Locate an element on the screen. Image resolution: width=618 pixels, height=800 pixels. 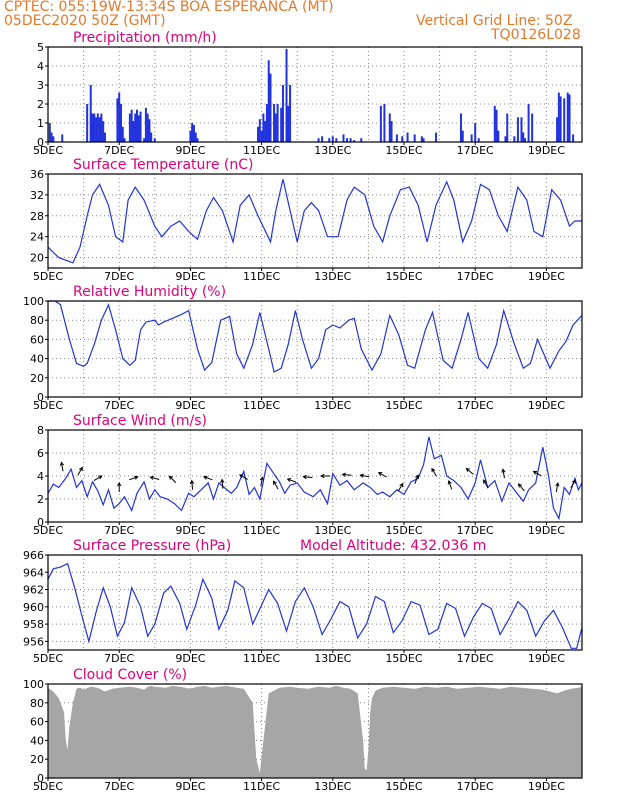
y-tick-label: 28 is located at coordinates (37, 216).